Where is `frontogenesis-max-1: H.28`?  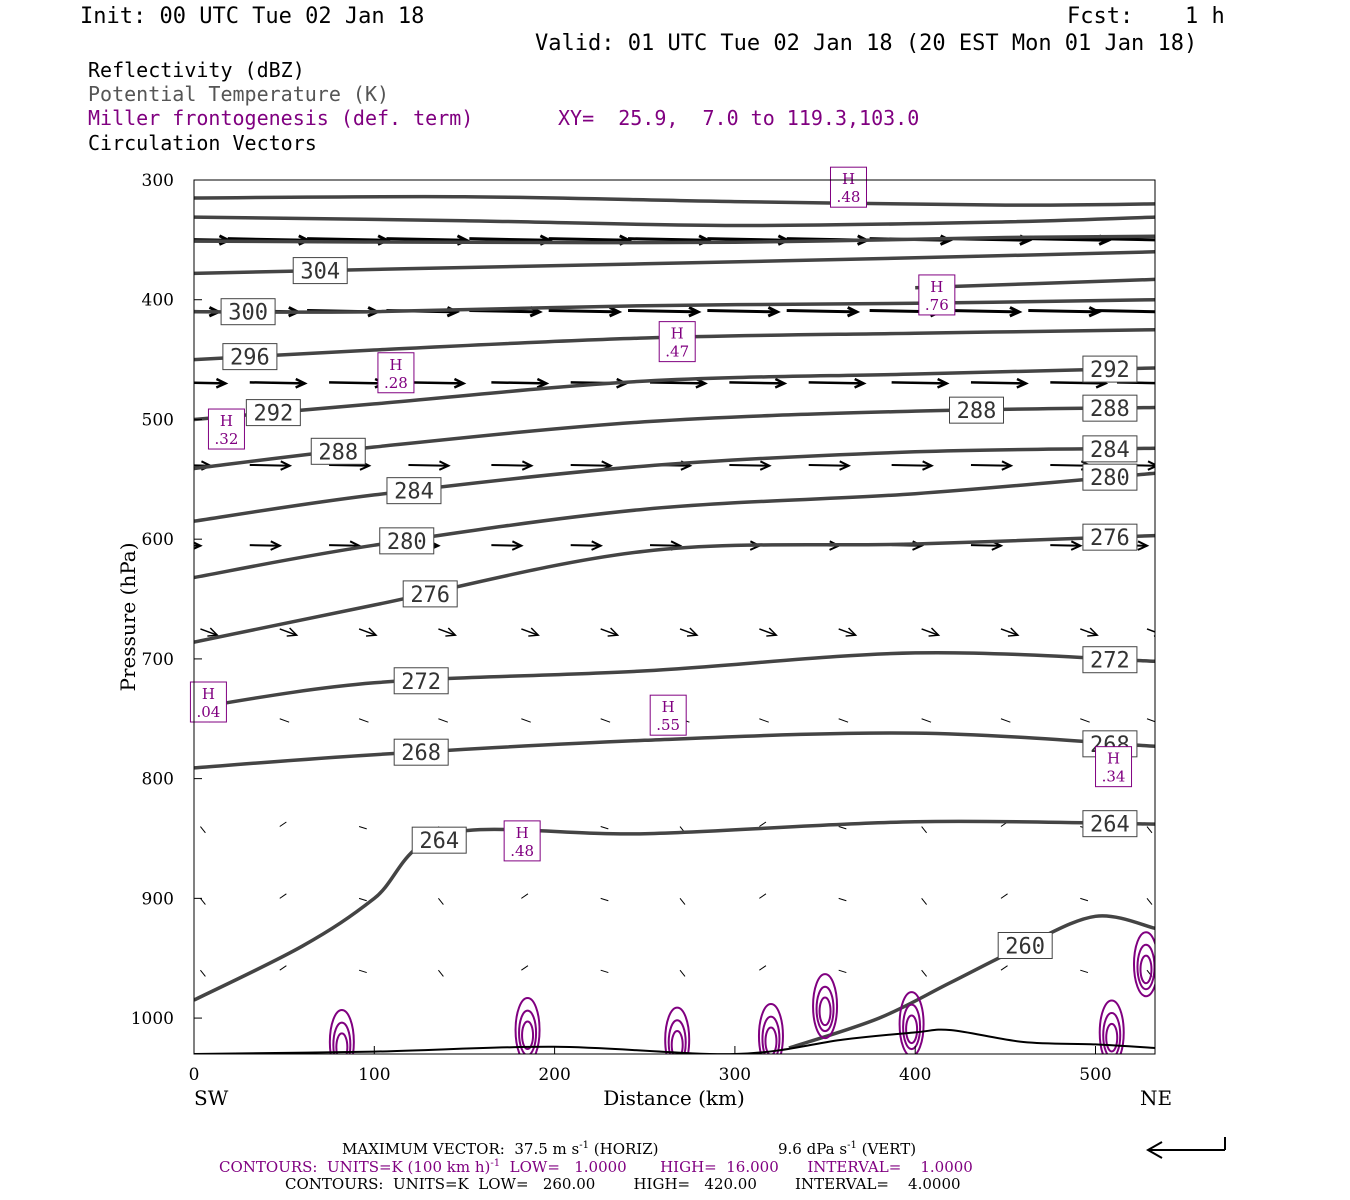 frontogenesis-max-1: H.28 is located at coordinates (396, 373).